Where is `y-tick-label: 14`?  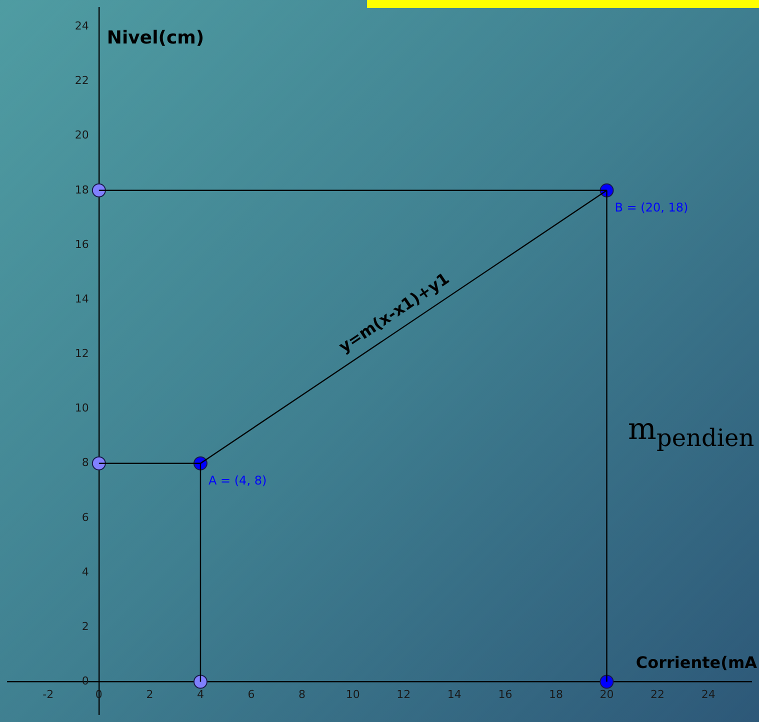
y-tick-label: 14 is located at coordinates (81, 299).